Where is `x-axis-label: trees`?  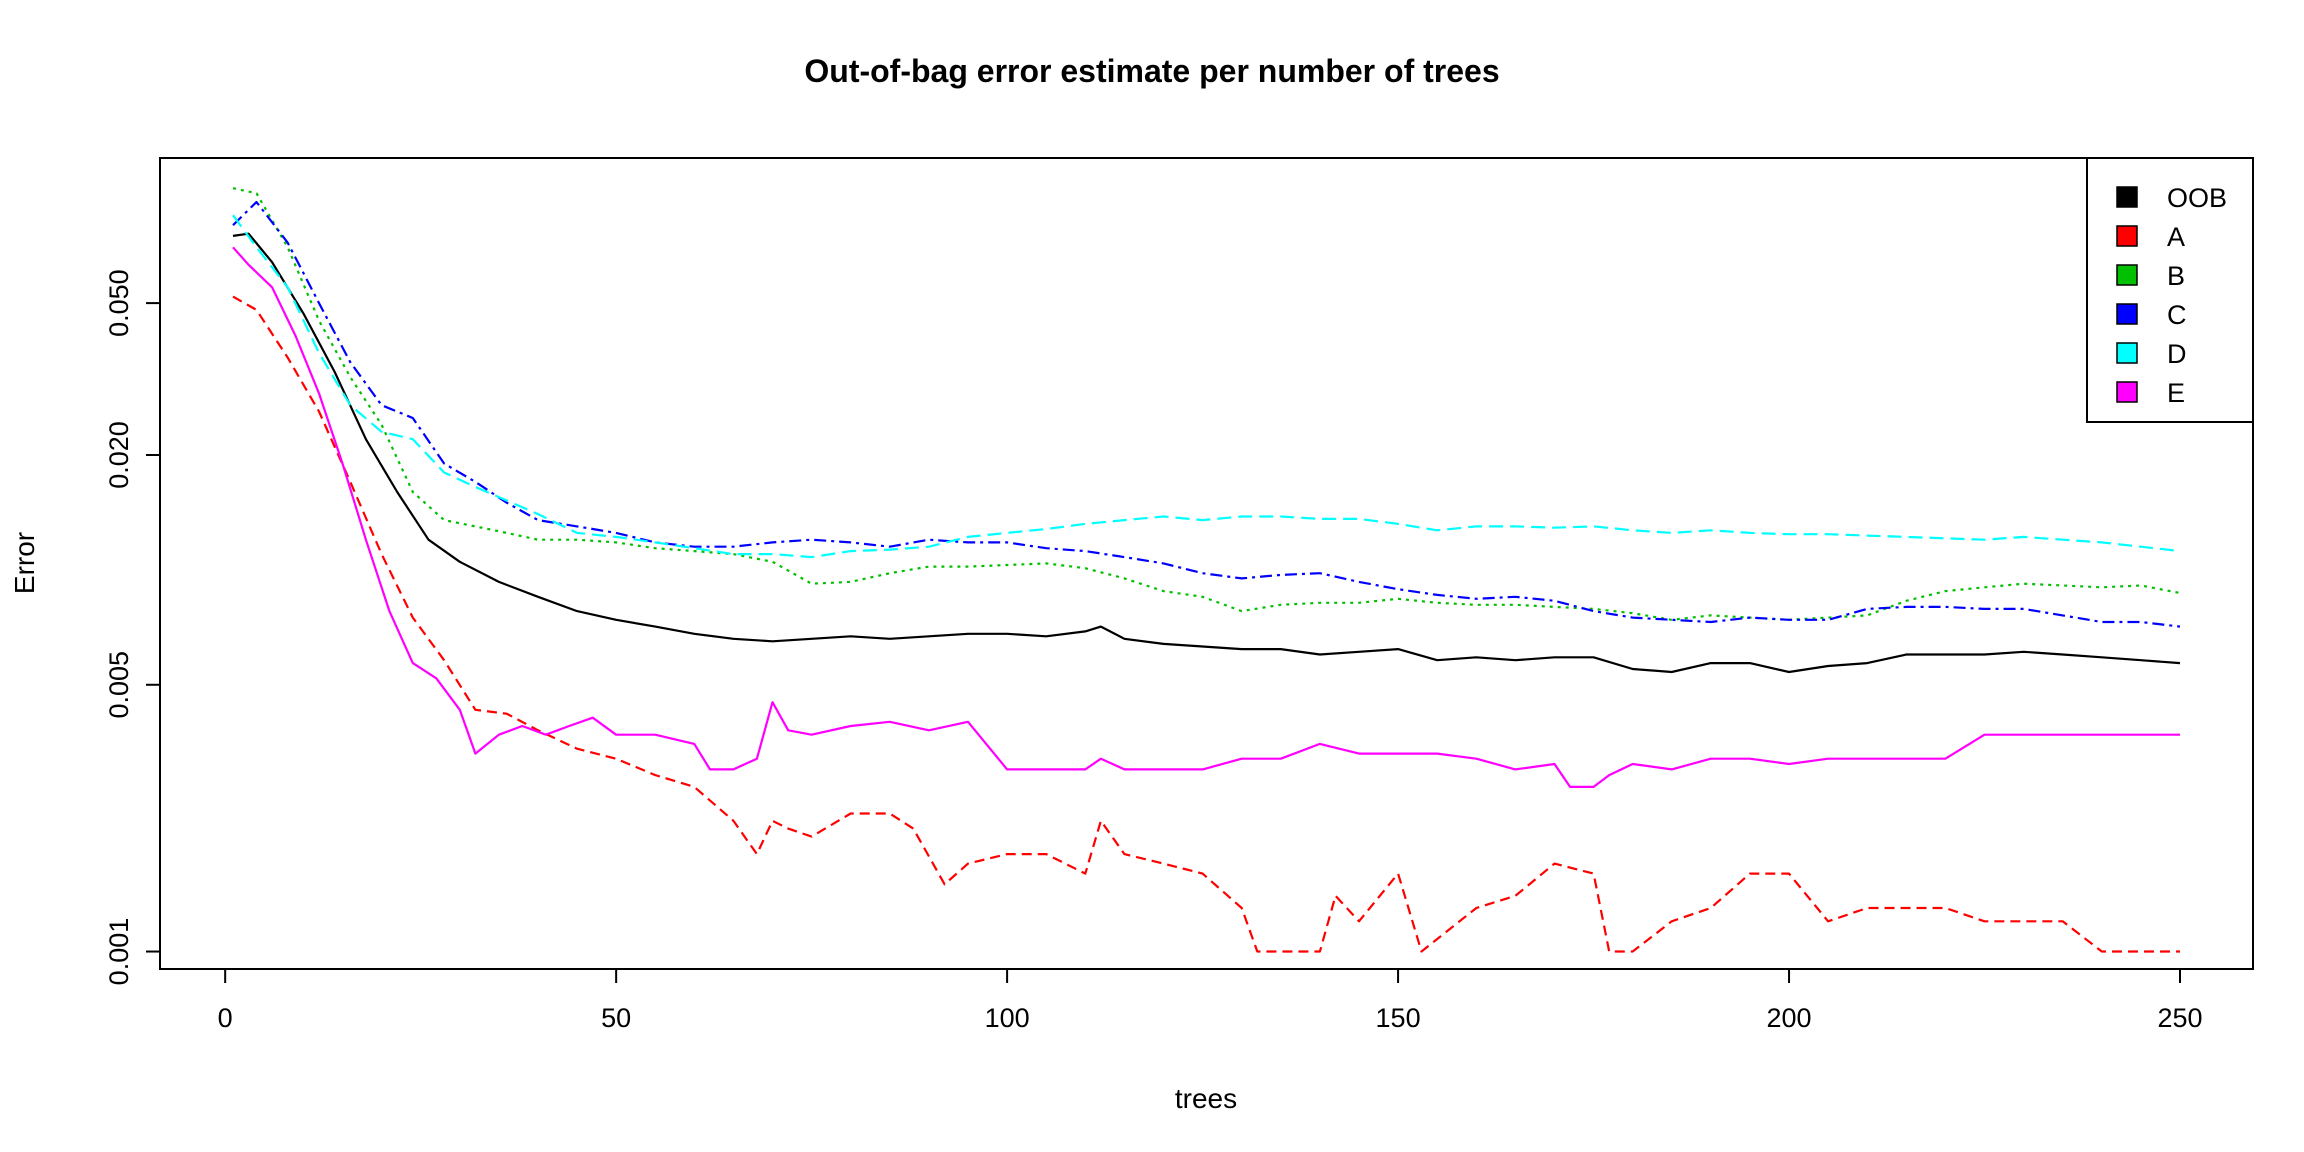
x-axis-label: trees is located at coordinates (1206, 1098).